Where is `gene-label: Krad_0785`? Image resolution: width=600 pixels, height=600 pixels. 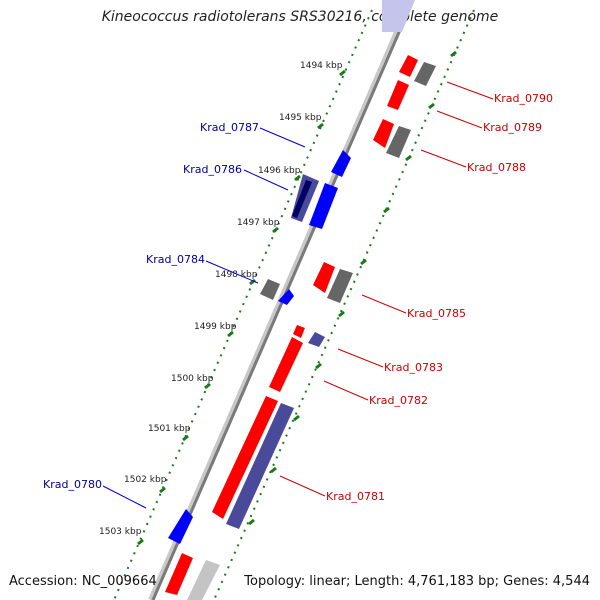
gene-label: Krad_0785 is located at coordinates (436, 313).